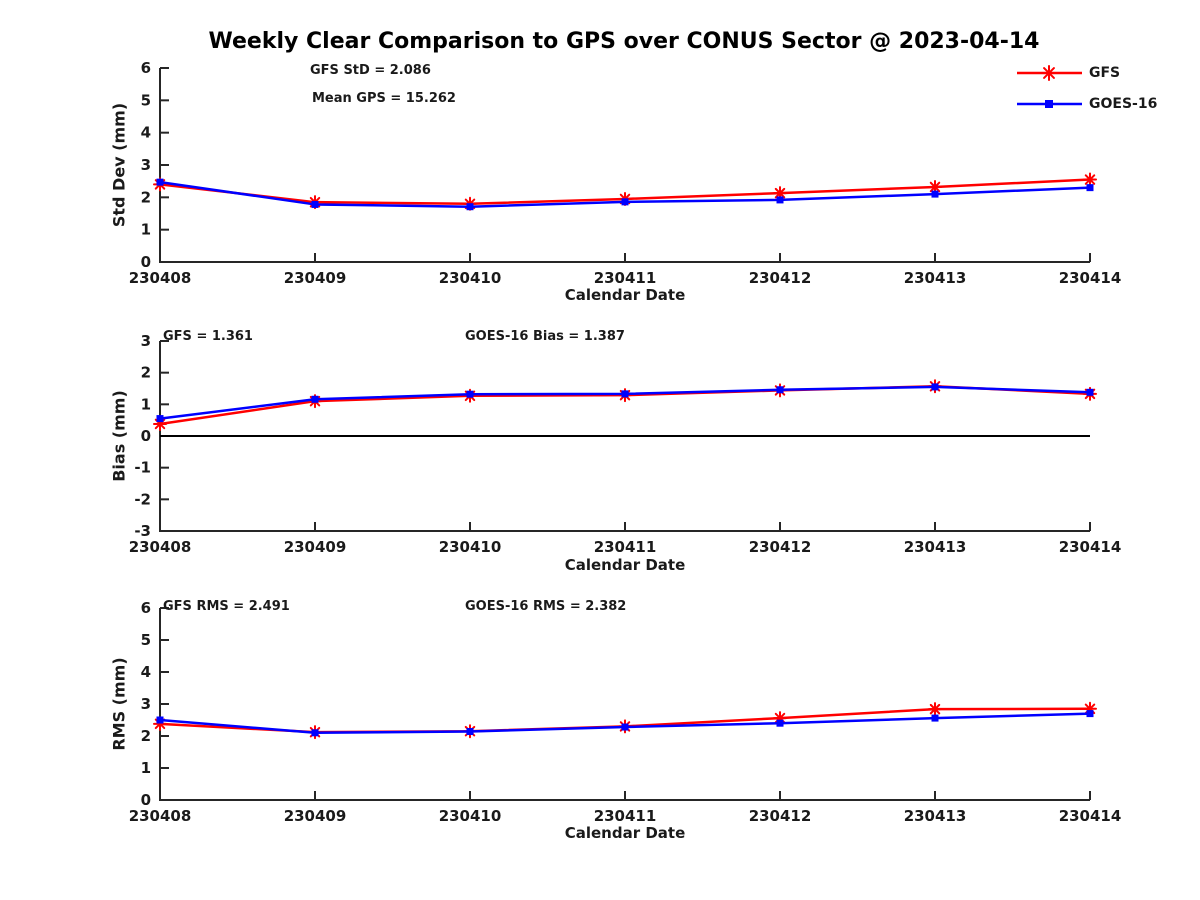  I want to click on rms-annotation-goes16: GOES-16 RMS = 2.382, so click(546, 606).